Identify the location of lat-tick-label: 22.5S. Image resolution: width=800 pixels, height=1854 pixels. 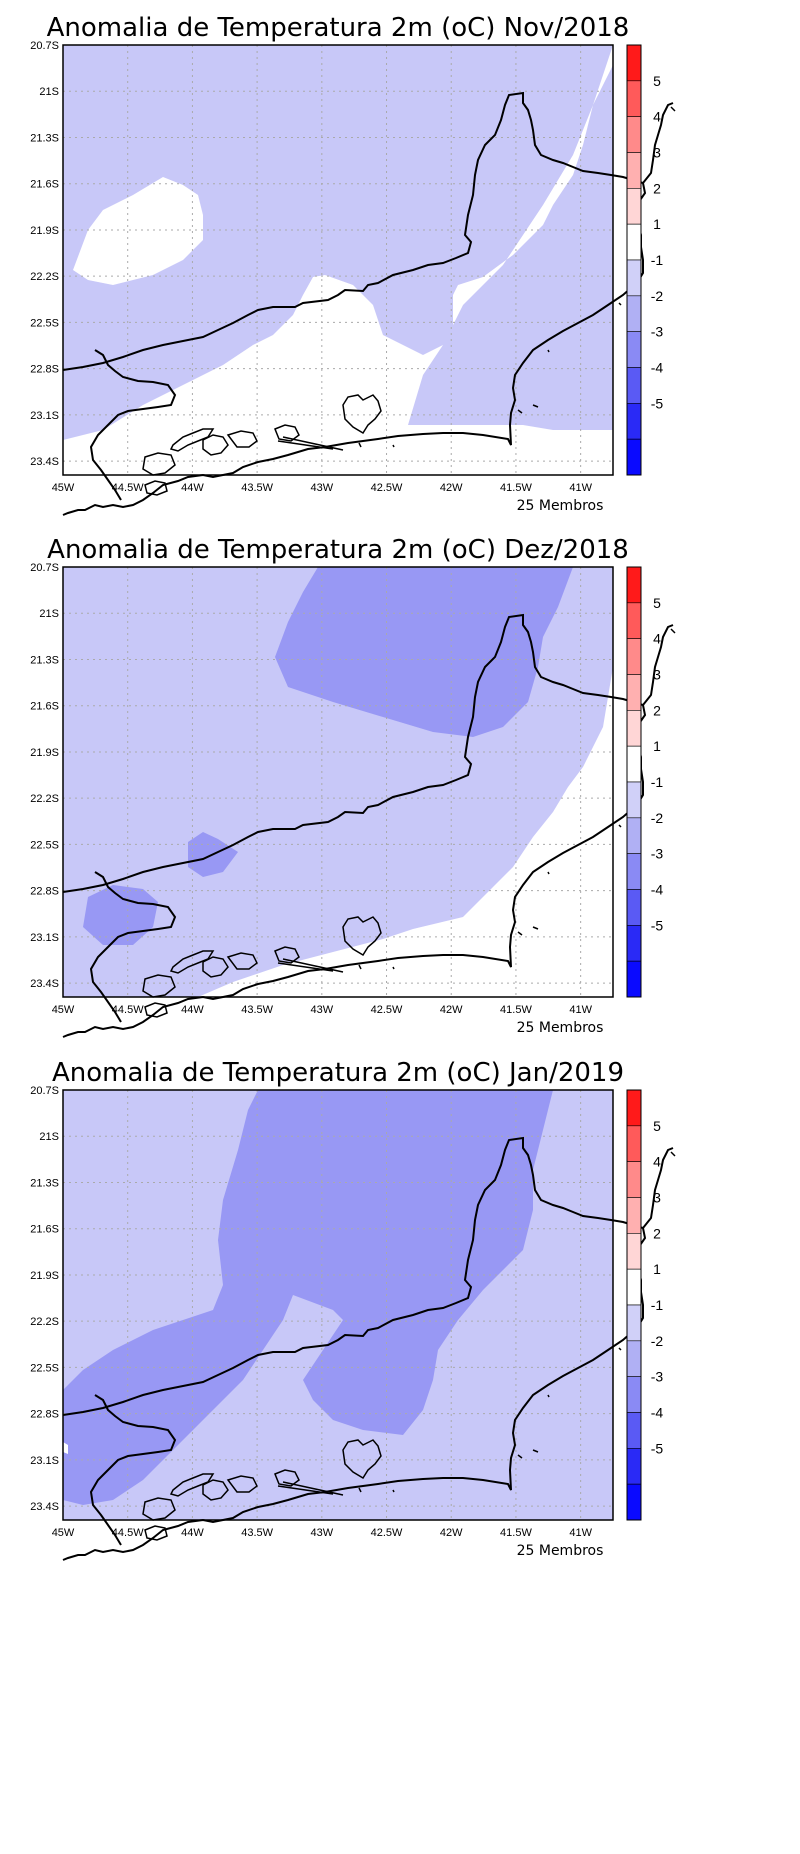
(44, 323).